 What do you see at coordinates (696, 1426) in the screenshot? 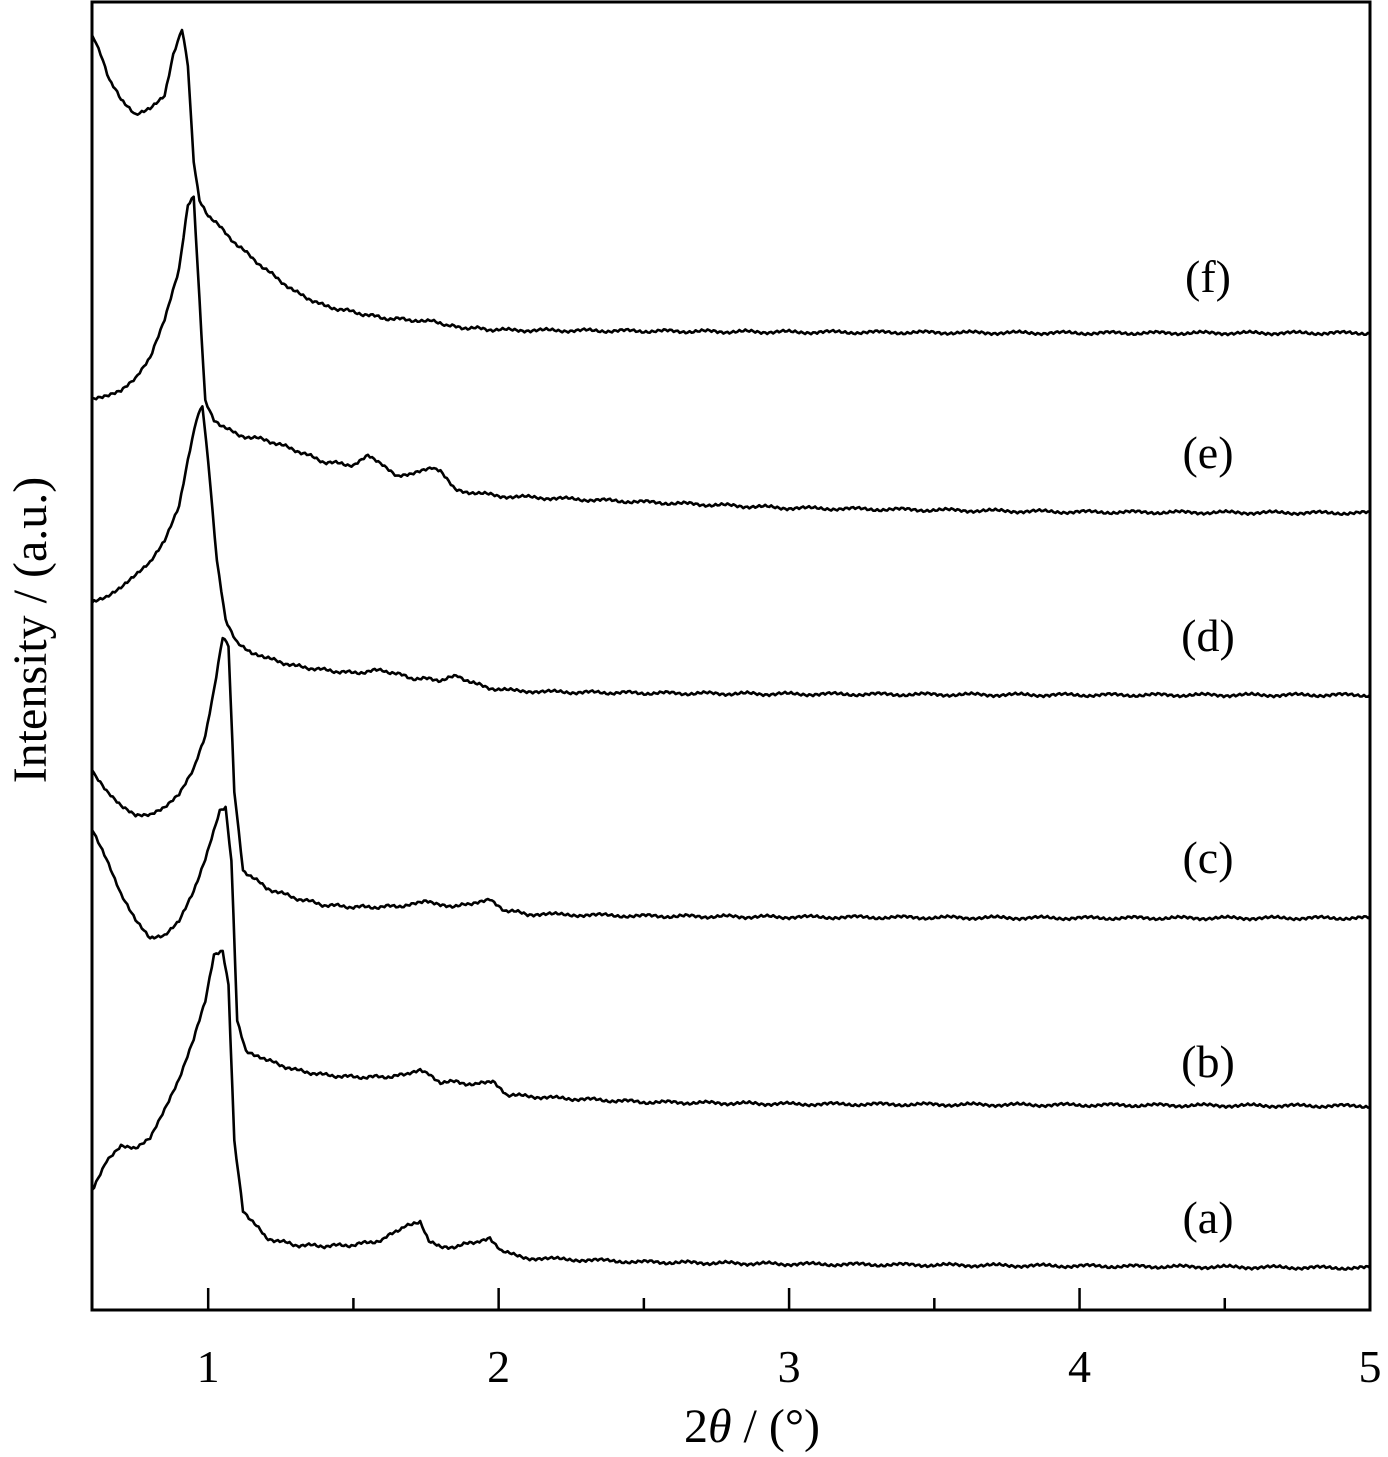
I see `x-axis-label-prefix: 2` at bounding box center [696, 1426].